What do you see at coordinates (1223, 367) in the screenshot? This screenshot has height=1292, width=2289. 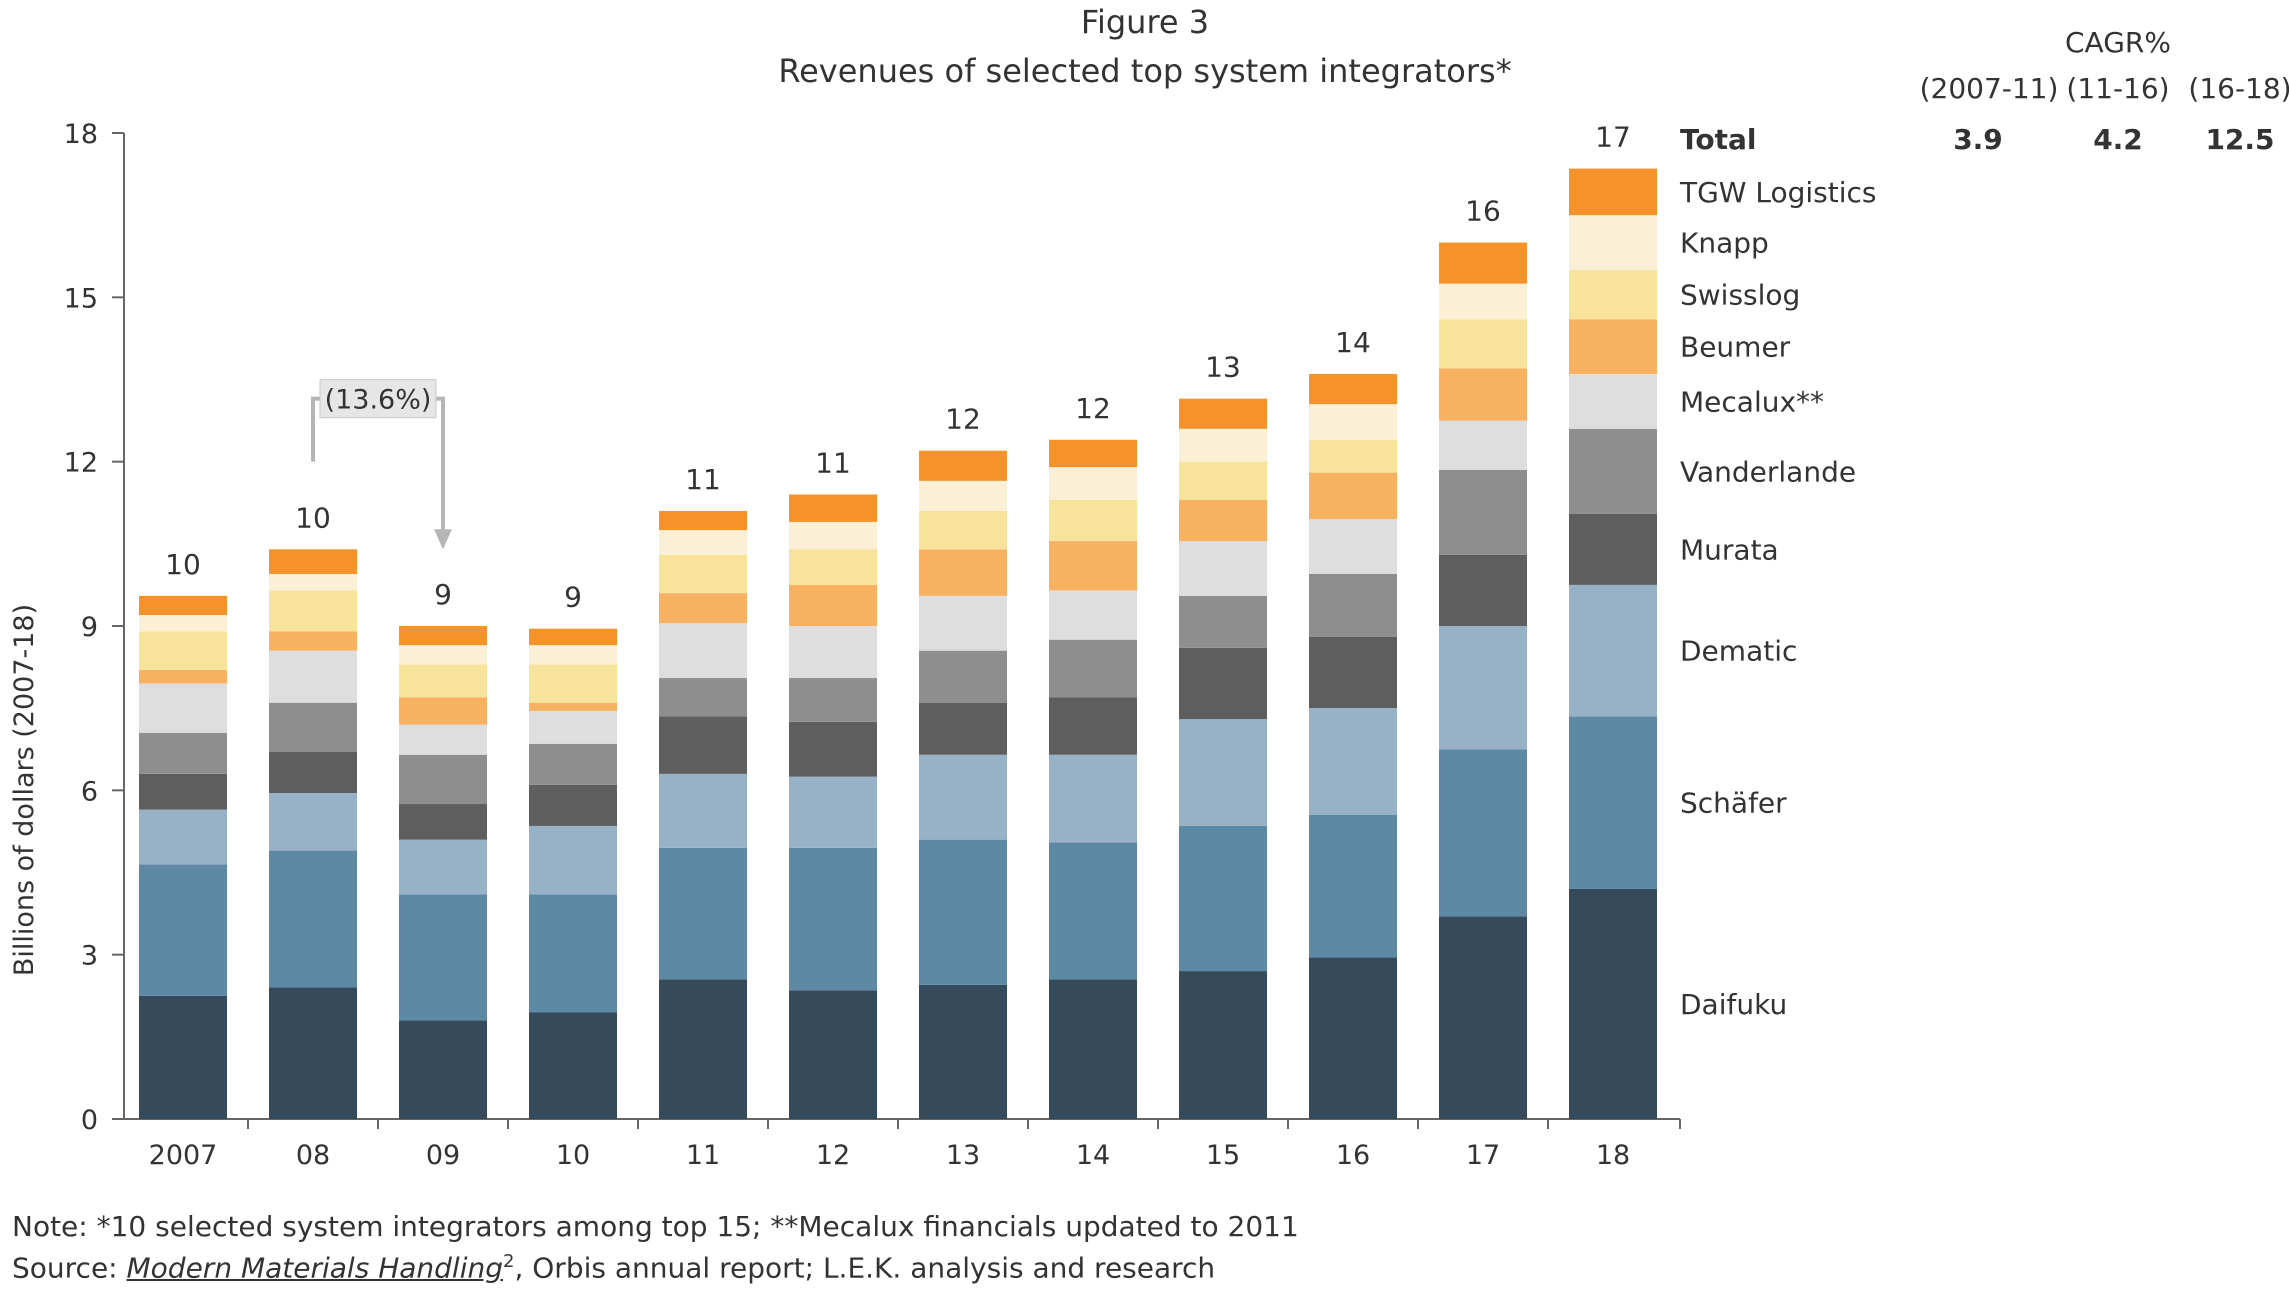 I see `total-label: 13` at bounding box center [1223, 367].